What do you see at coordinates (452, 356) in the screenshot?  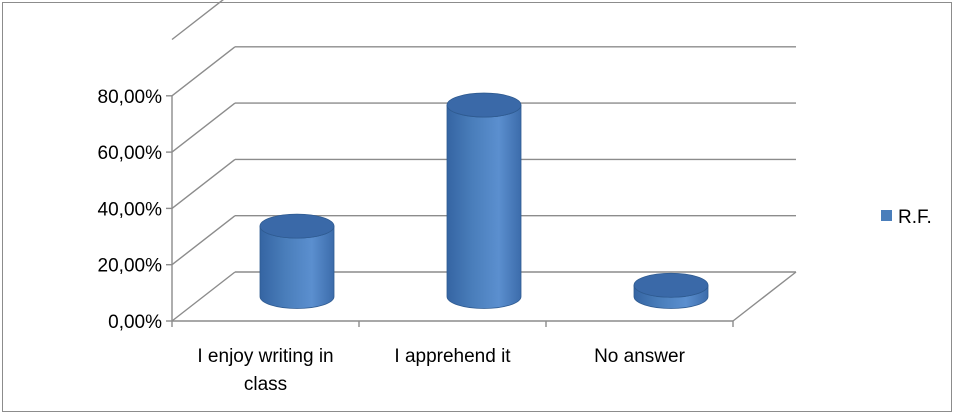 I see `x-tick-label: I apprehend it` at bounding box center [452, 356].